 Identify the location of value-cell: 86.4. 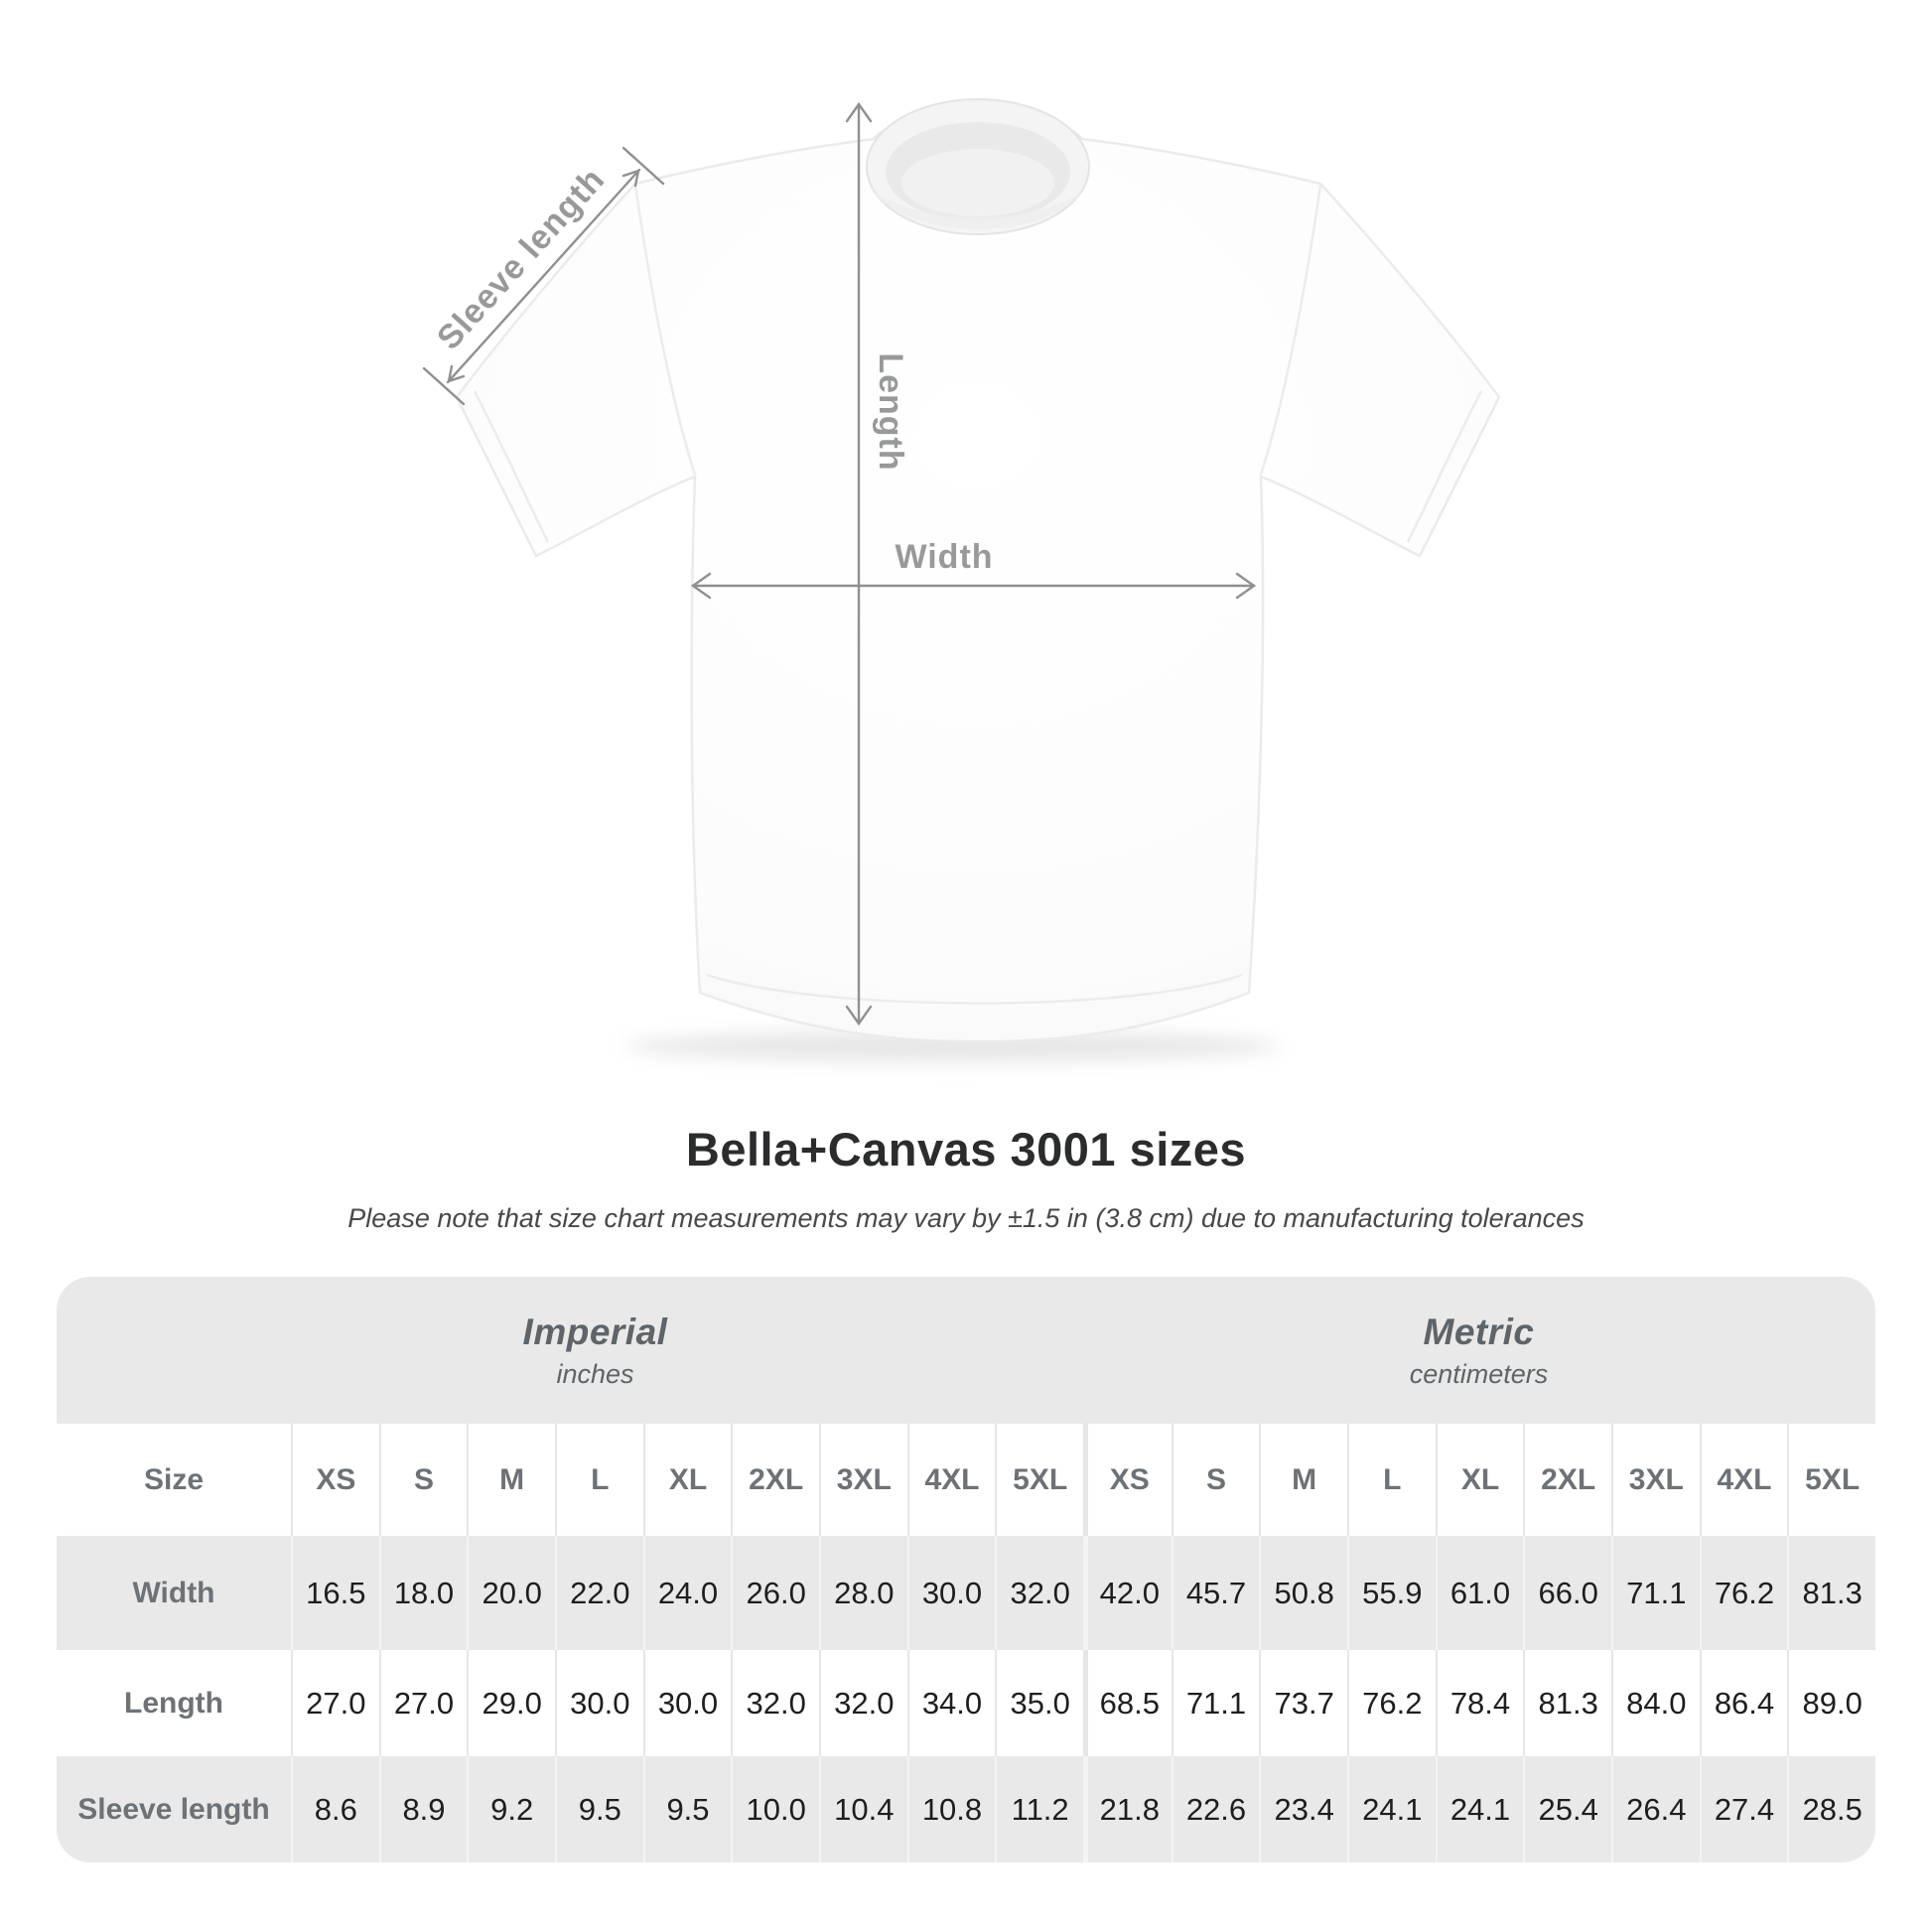
(1743, 1703).